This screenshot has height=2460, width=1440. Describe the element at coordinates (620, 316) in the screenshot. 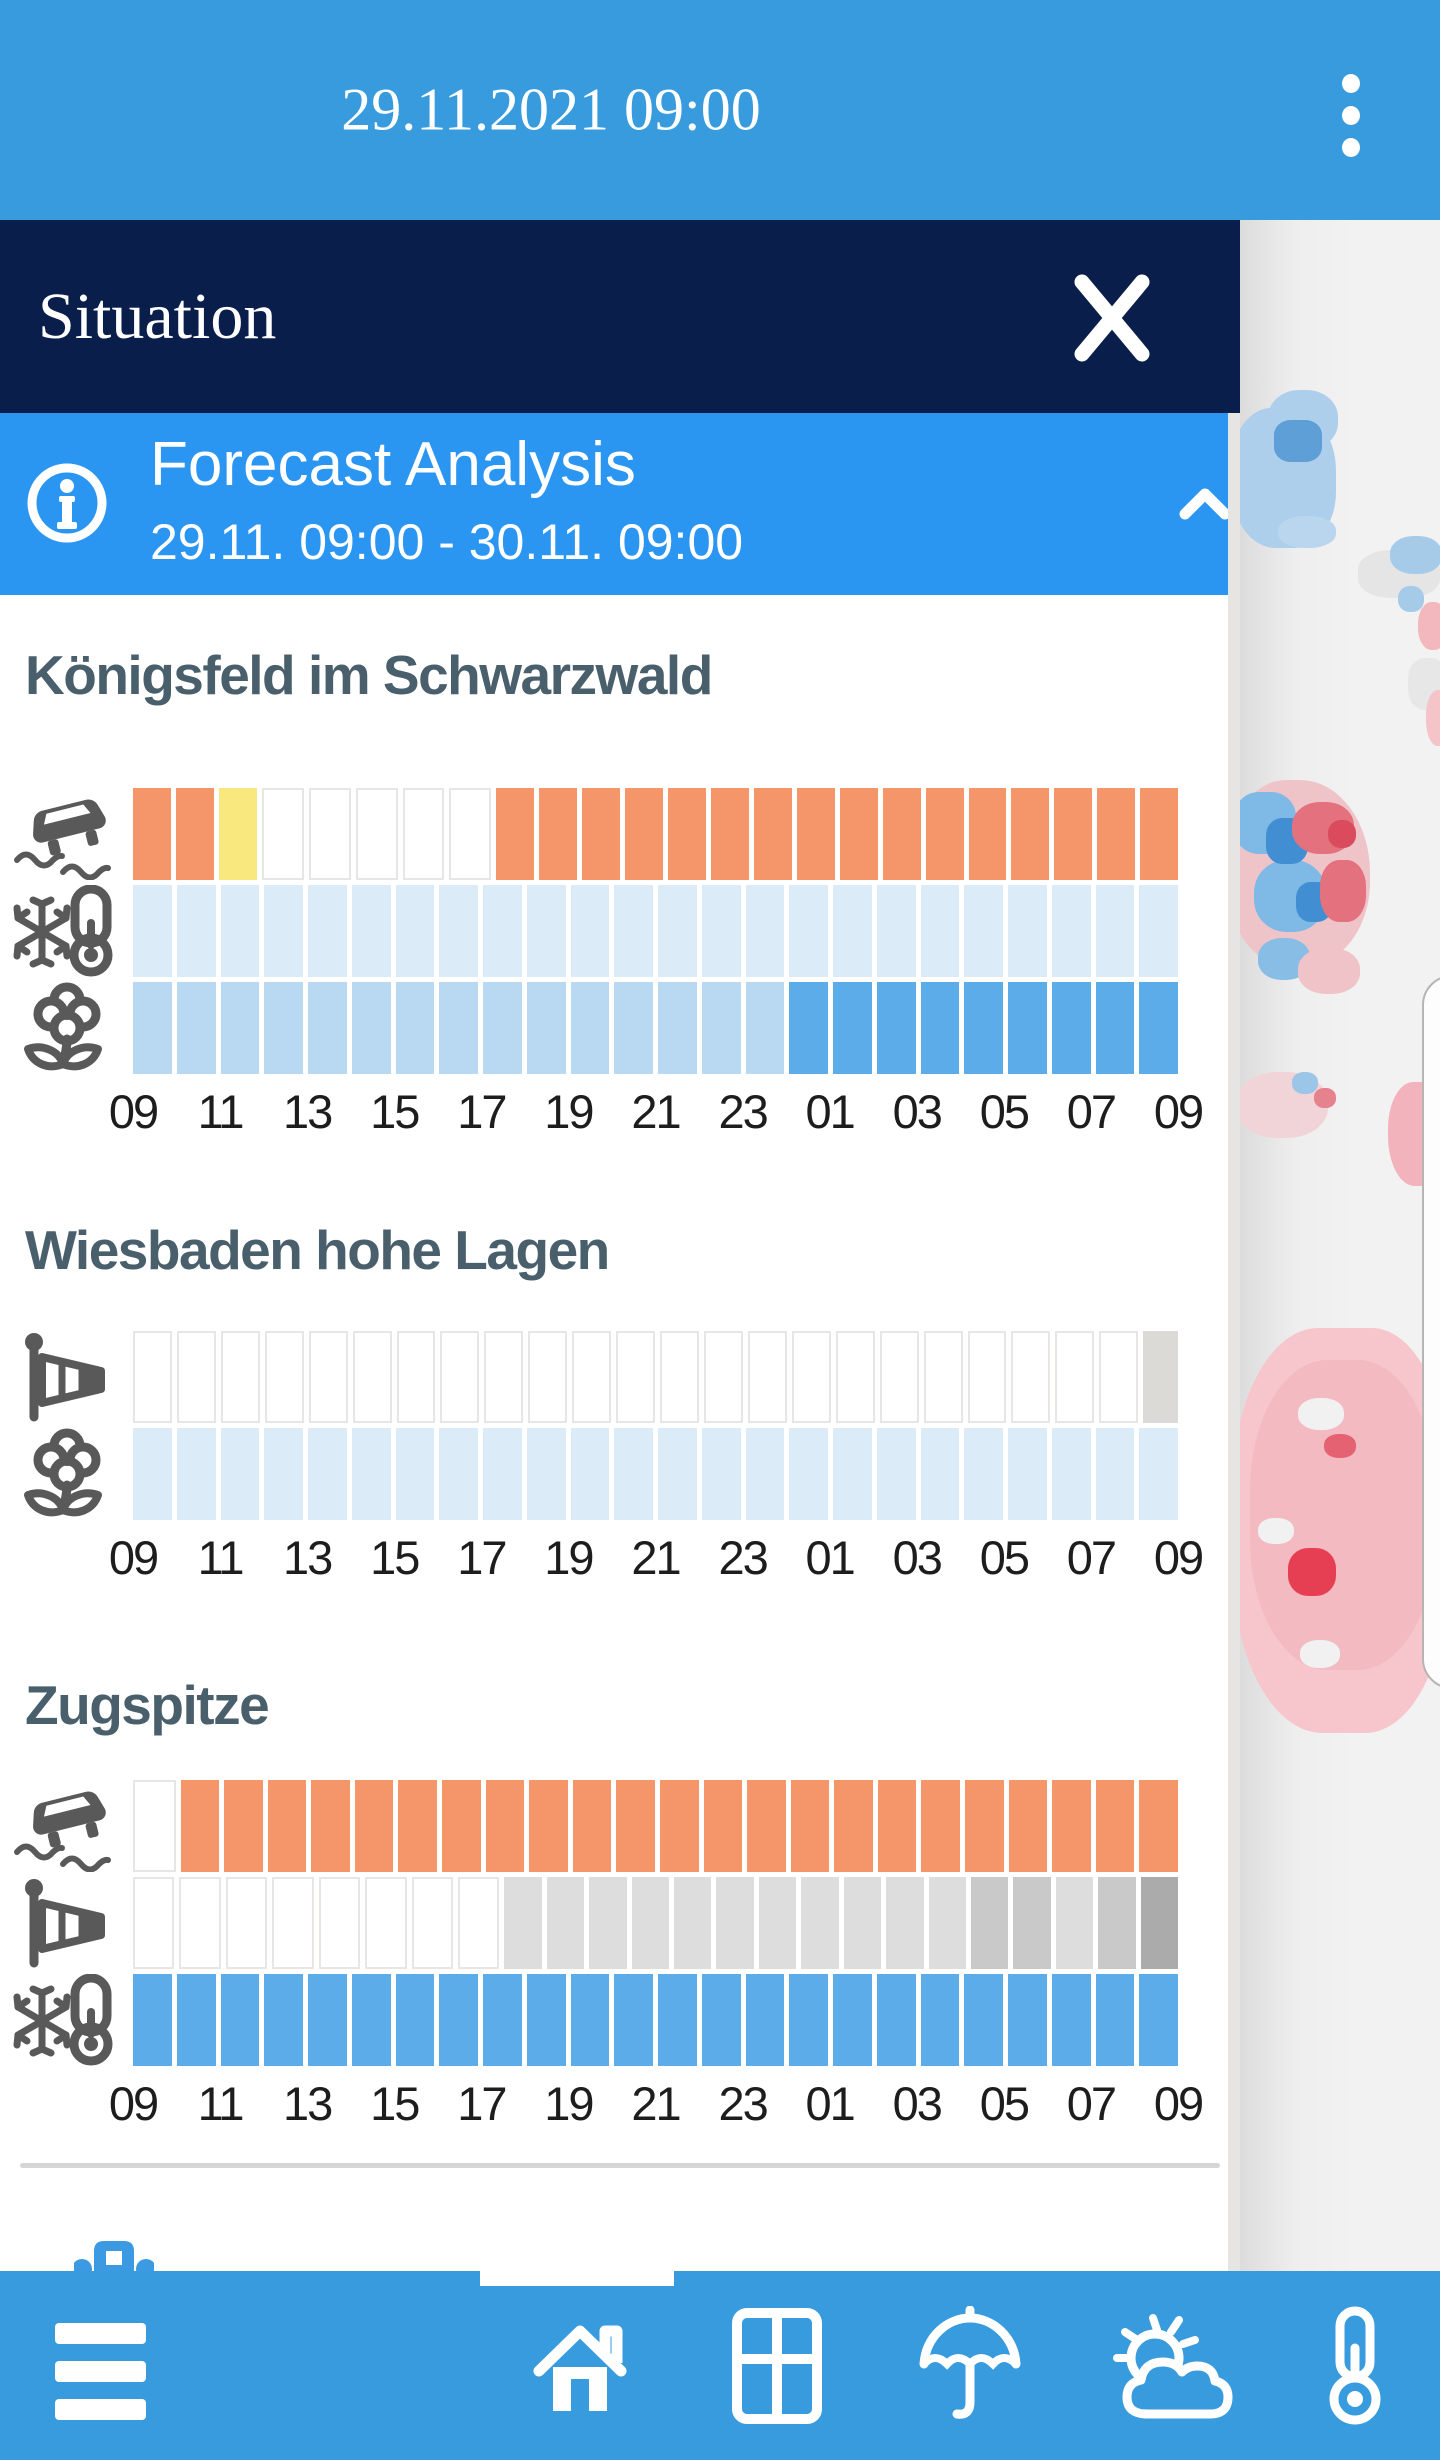

I see `panel-header: Situation` at that location.